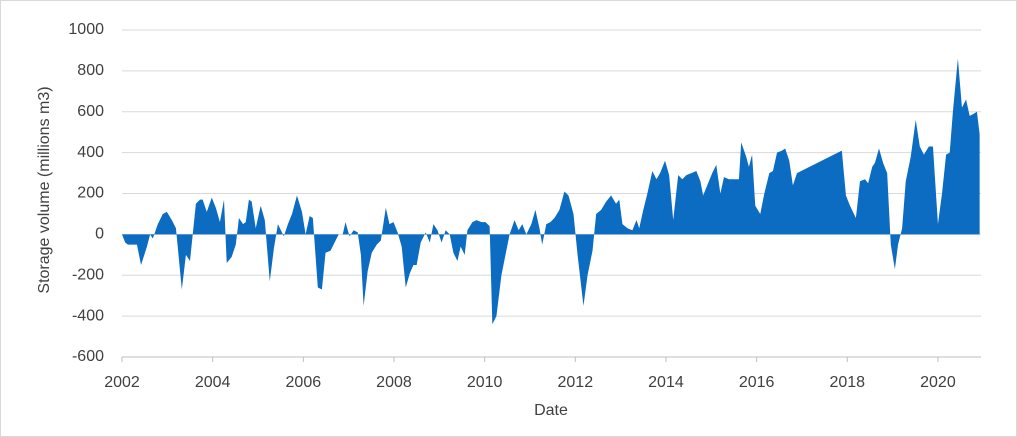  I want to click on x-tick-label: 2004, so click(213, 382).